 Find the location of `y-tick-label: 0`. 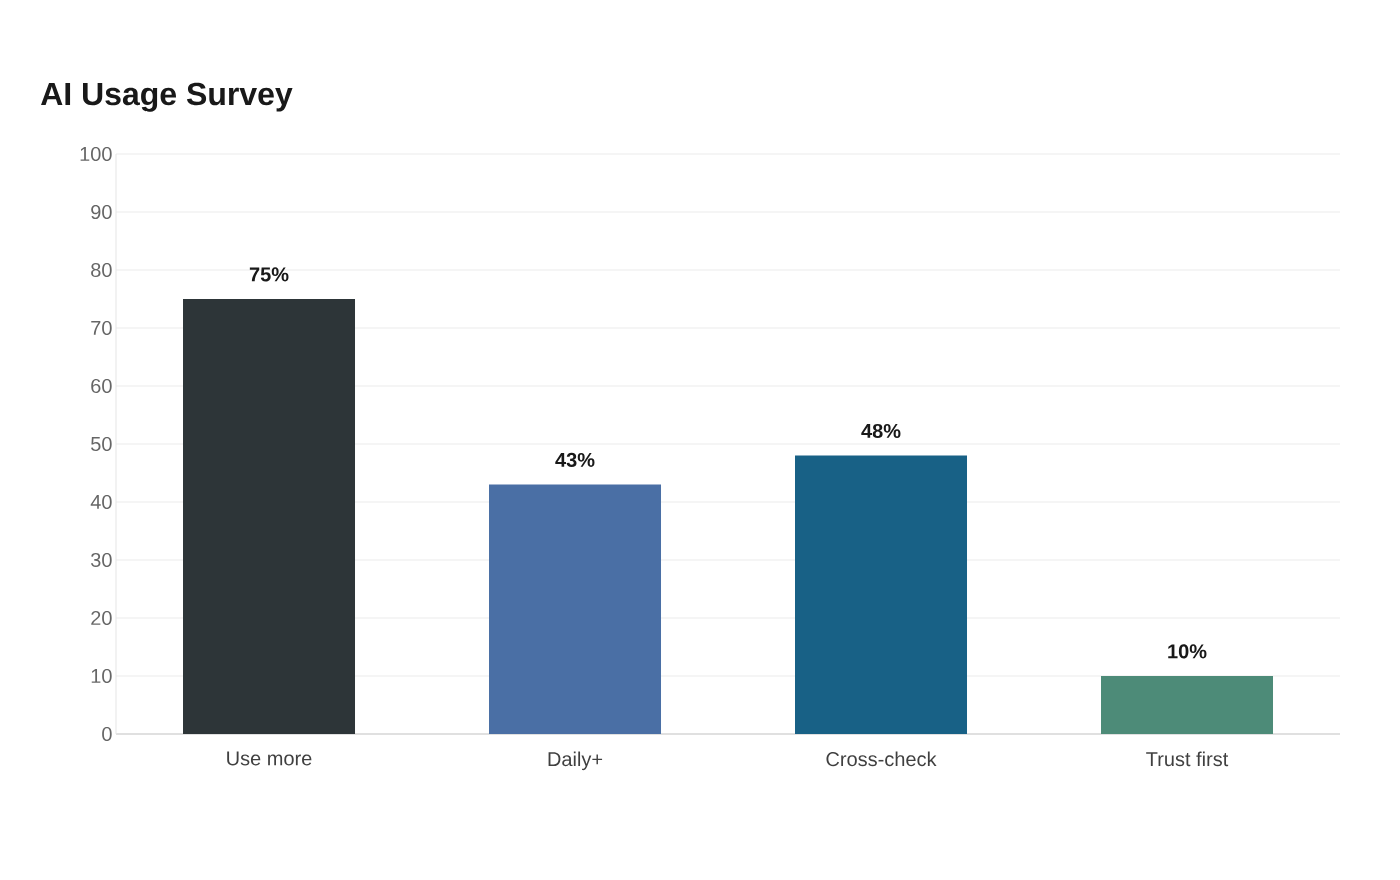

y-tick-label: 0 is located at coordinates (107, 734).